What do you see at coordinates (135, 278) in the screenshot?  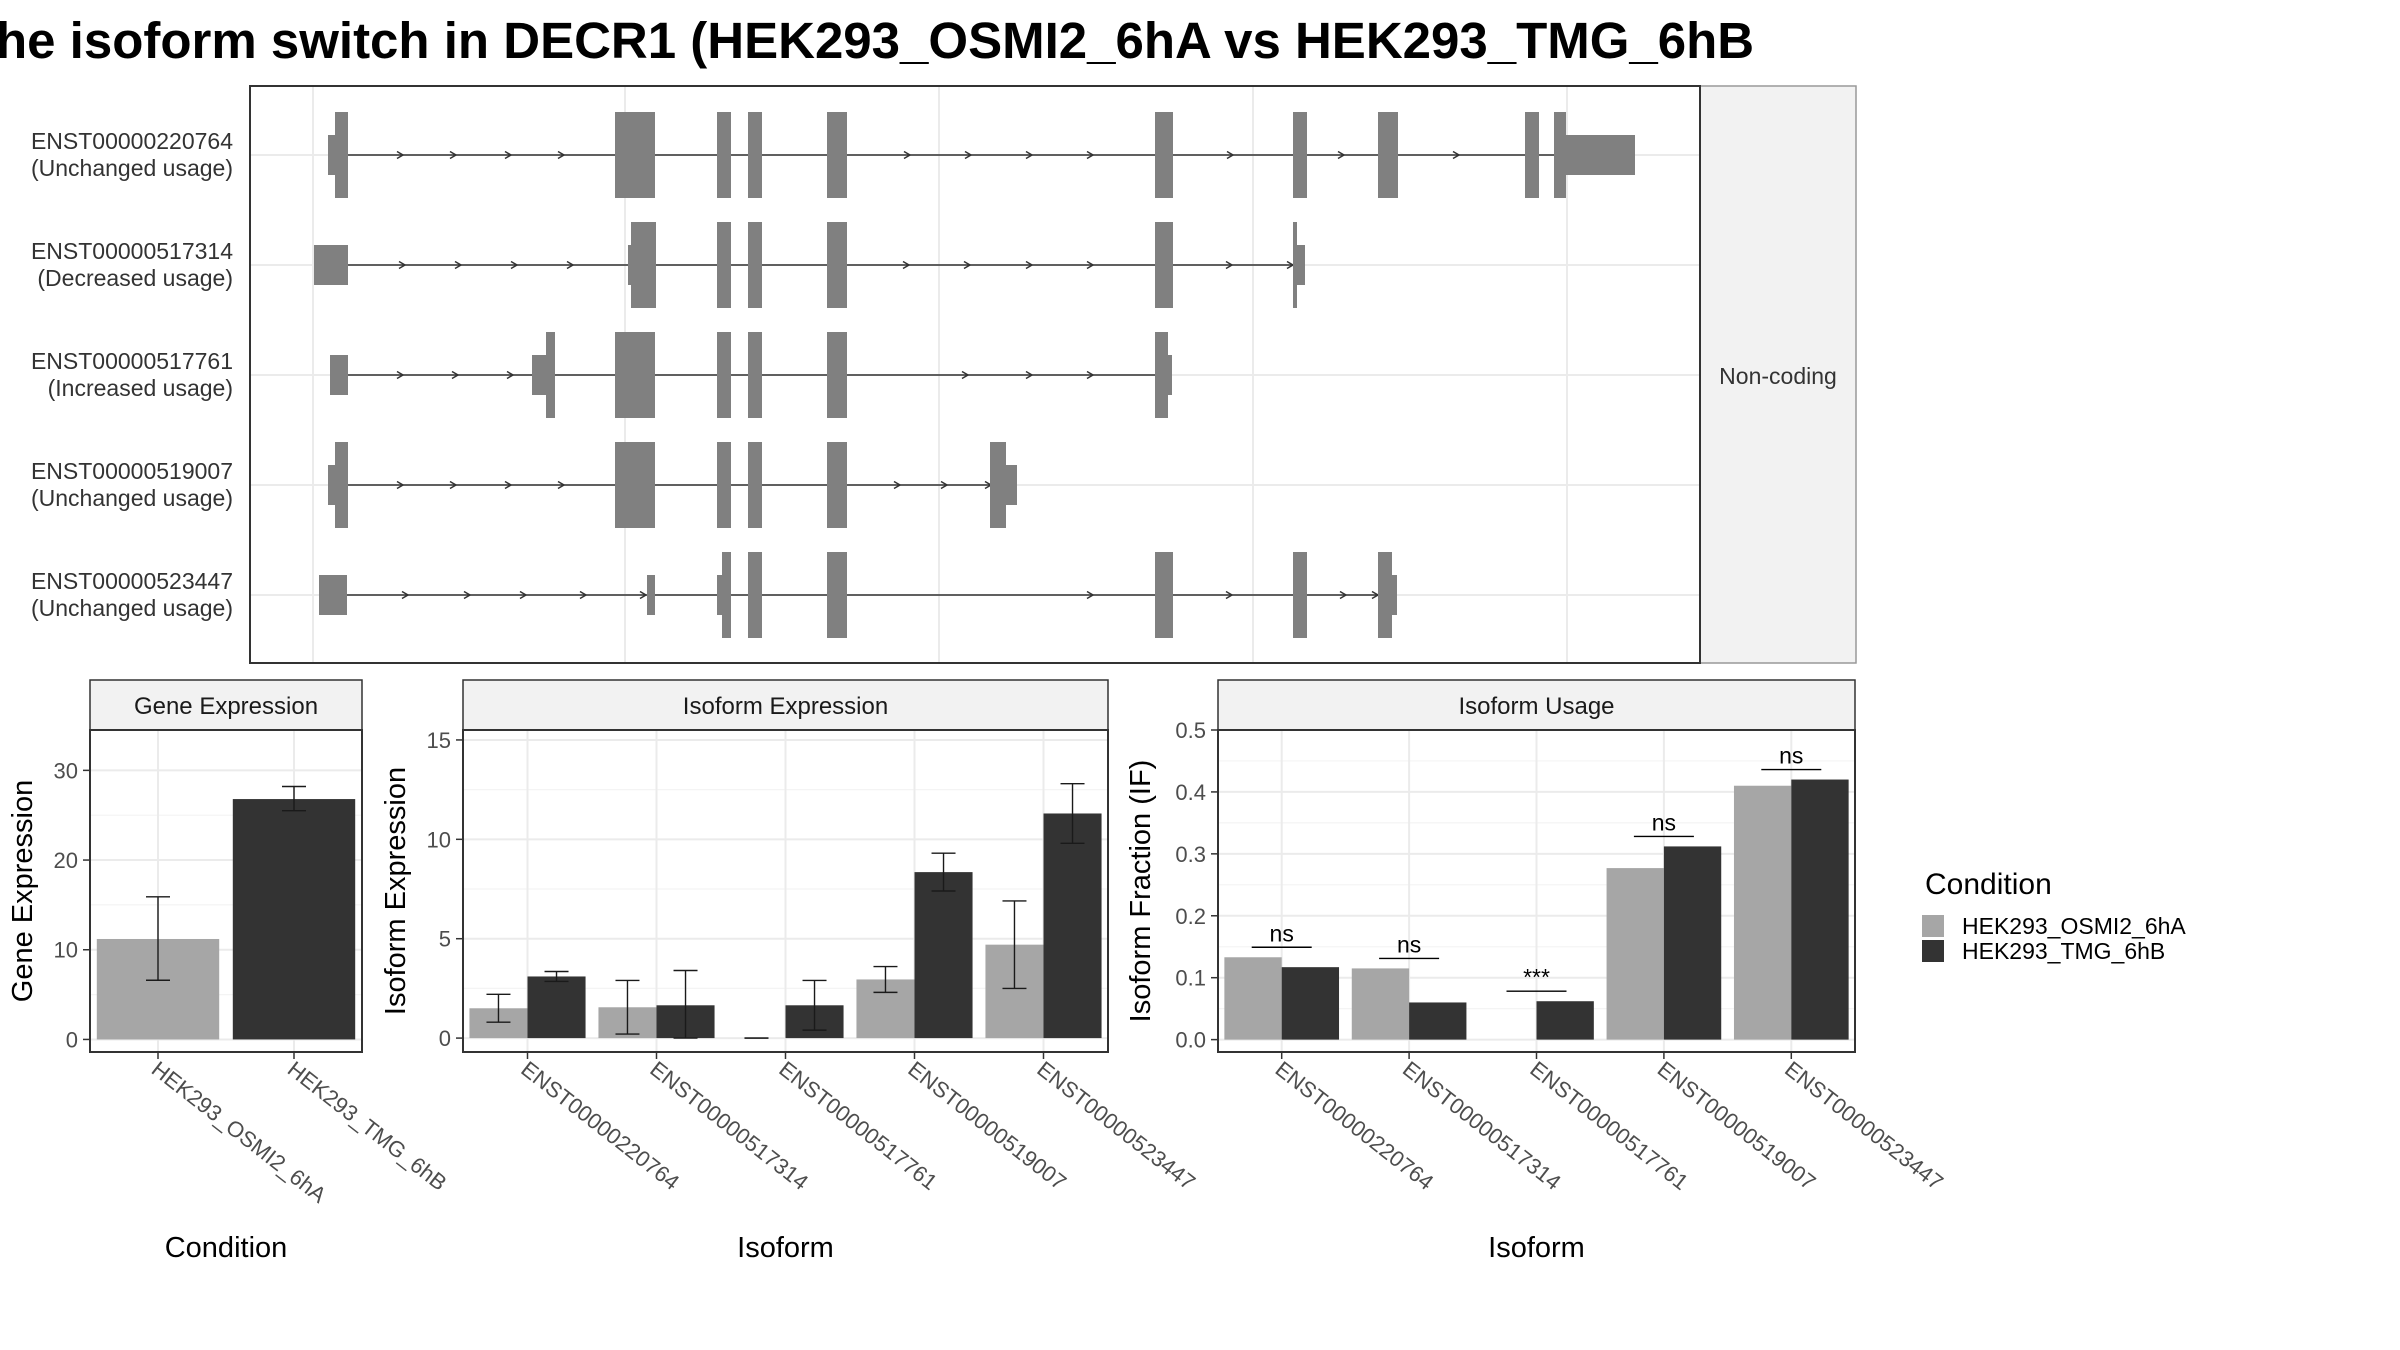 I see `transcript-usage-label: (Decreased usage)` at bounding box center [135, 278].